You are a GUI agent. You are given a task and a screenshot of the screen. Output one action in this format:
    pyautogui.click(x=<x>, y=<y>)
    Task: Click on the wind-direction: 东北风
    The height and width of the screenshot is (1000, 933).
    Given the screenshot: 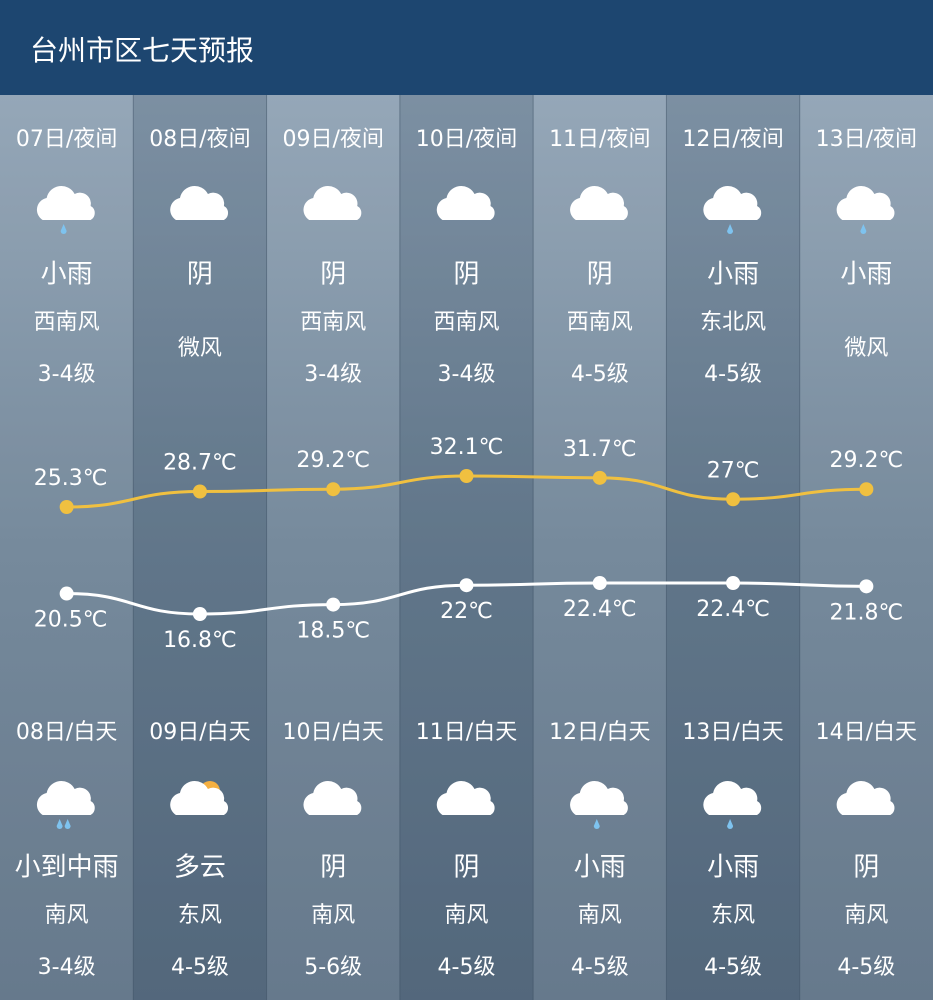 What is the action you would take?
    pyautogui.click(x=733, y=322)
    